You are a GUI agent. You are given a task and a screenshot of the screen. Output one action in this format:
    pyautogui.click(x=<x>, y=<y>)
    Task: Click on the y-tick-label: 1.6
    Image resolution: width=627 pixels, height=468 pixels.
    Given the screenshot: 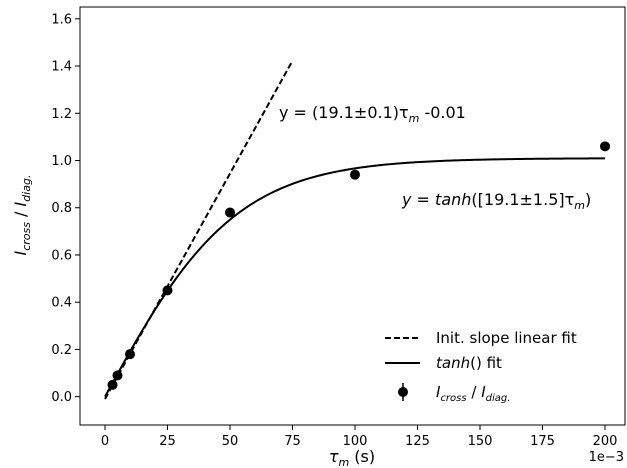 What is the action you would take?
    pyautogui.click(x=61, y=19)
    